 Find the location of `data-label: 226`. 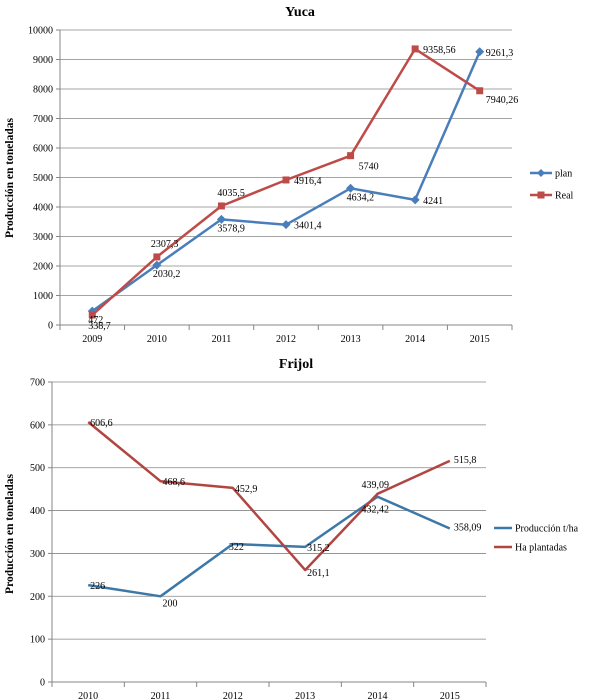

data-label: 226 is located at coordinates (97, 586).